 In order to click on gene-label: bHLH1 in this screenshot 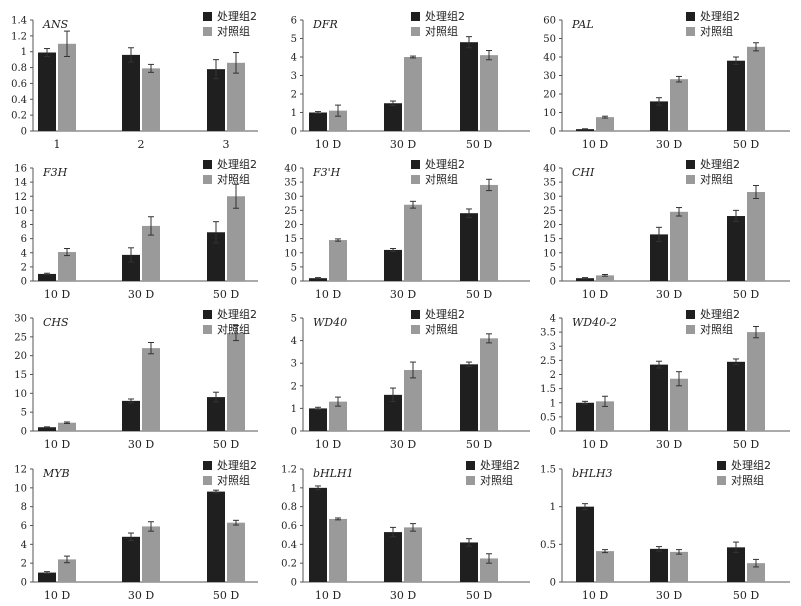, I will do `click(333, 473)`.